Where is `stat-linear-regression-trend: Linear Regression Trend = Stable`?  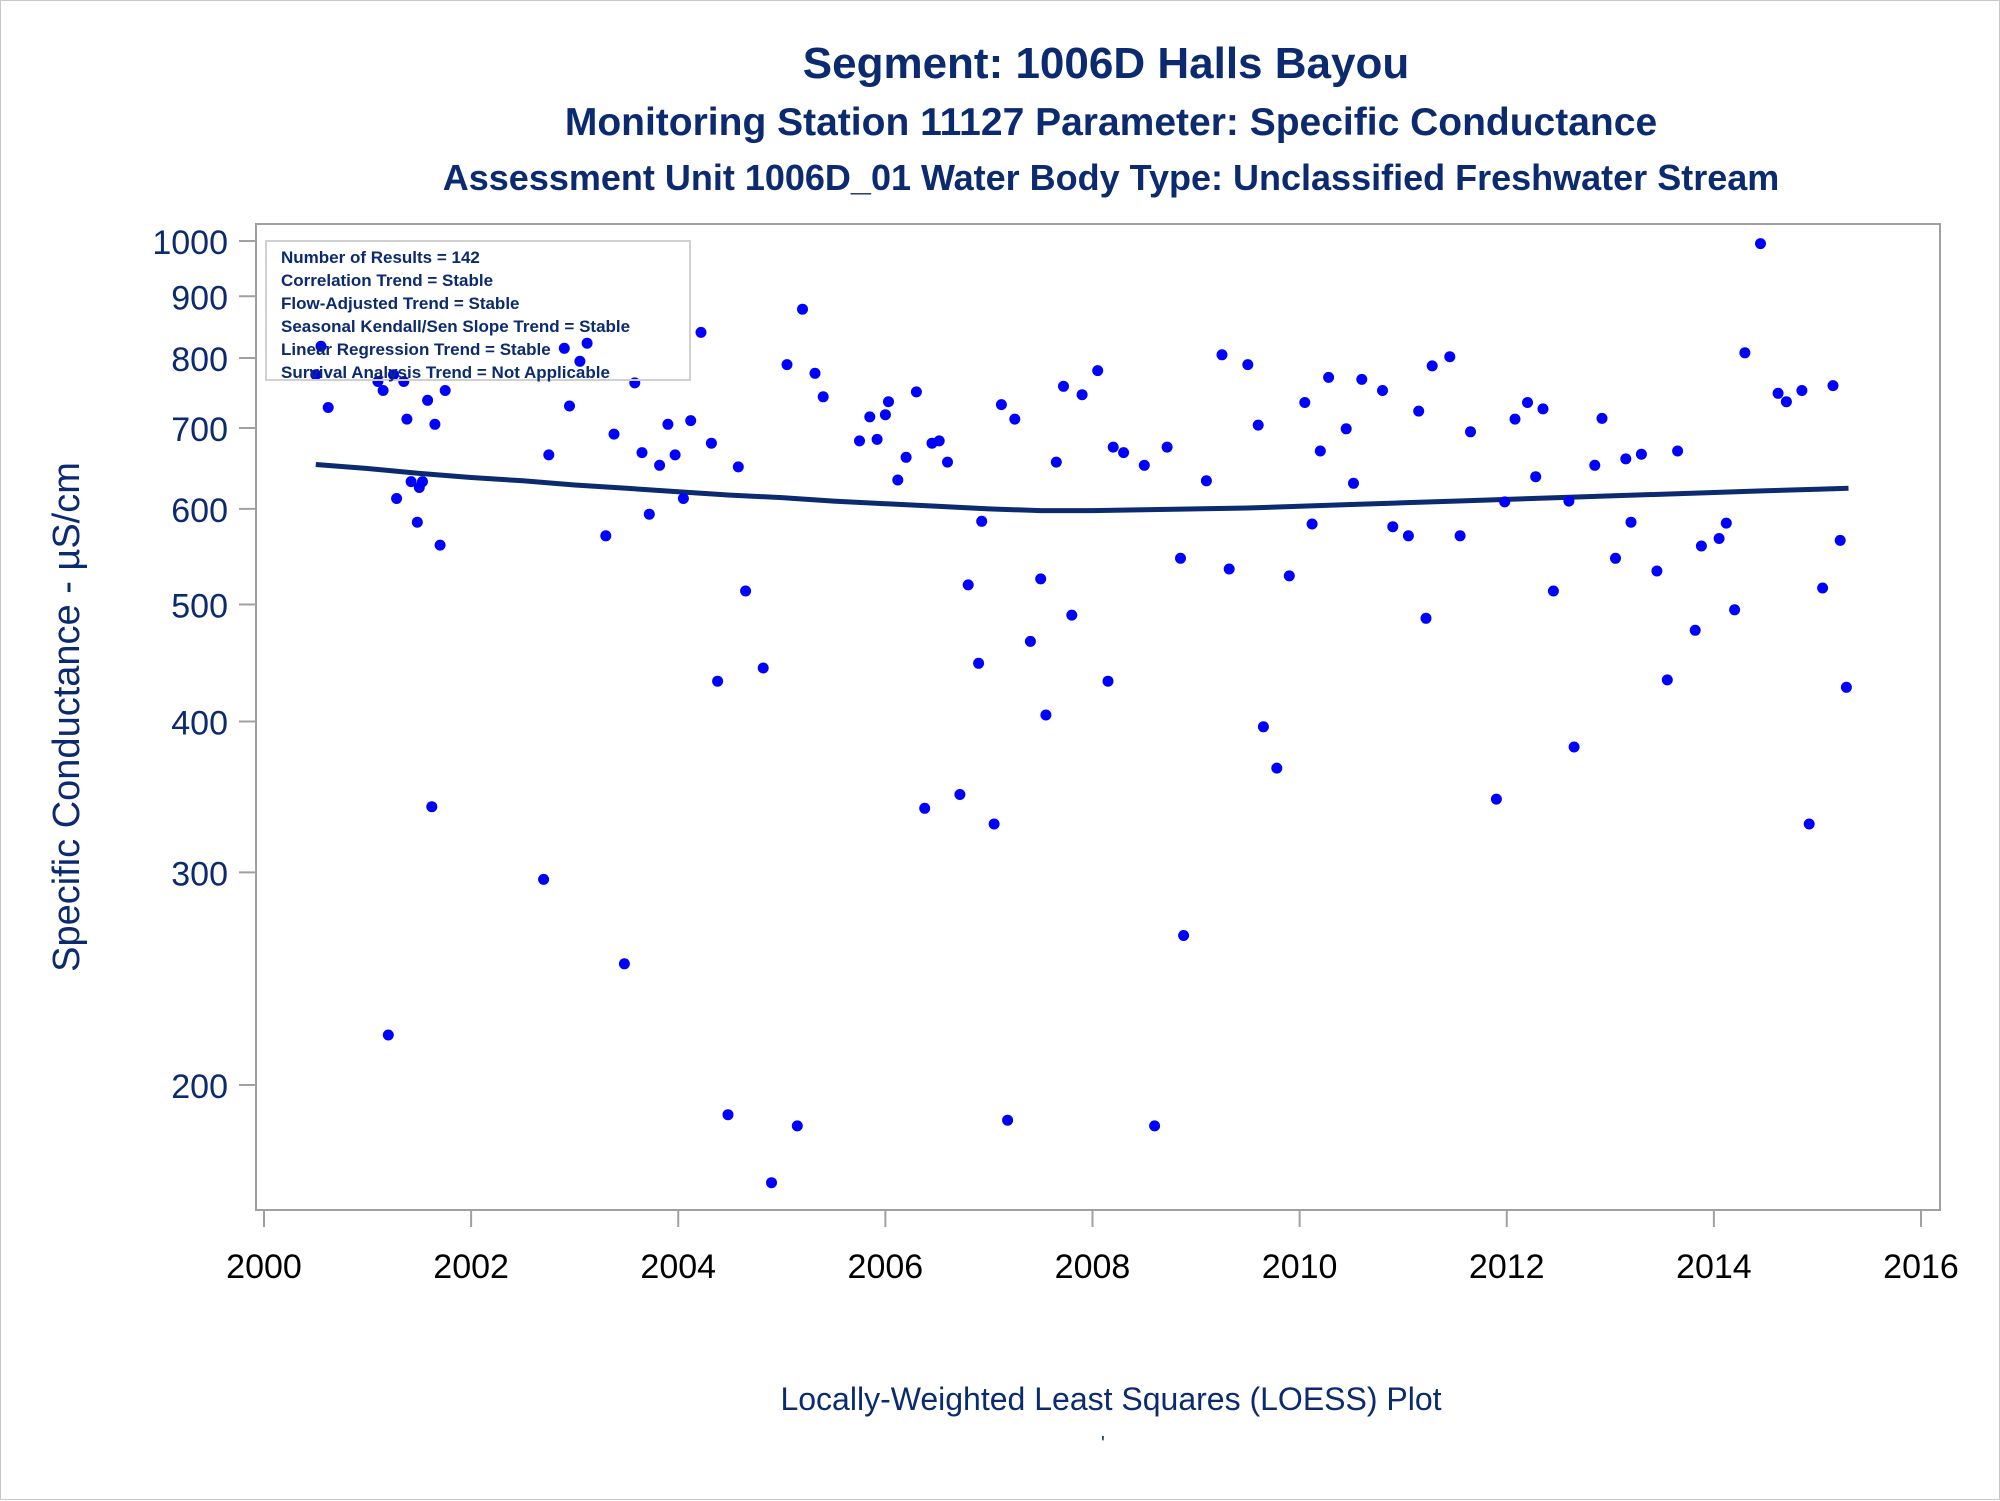 stat-linear-regression-trend: Linear Regression Trend = Stable is located at coordinates (416, 349).